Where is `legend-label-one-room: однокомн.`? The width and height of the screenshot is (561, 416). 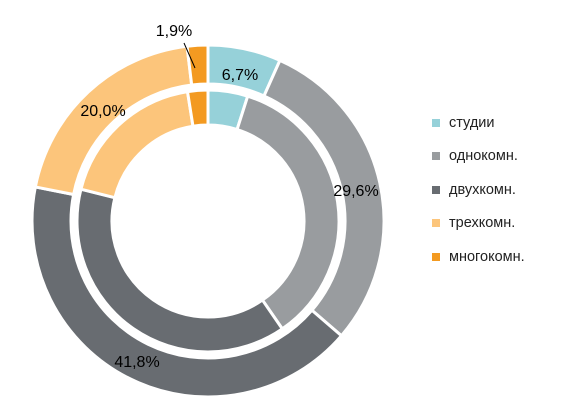 legend-label-one-room: однокомн. is located at coordinates (483, 156).